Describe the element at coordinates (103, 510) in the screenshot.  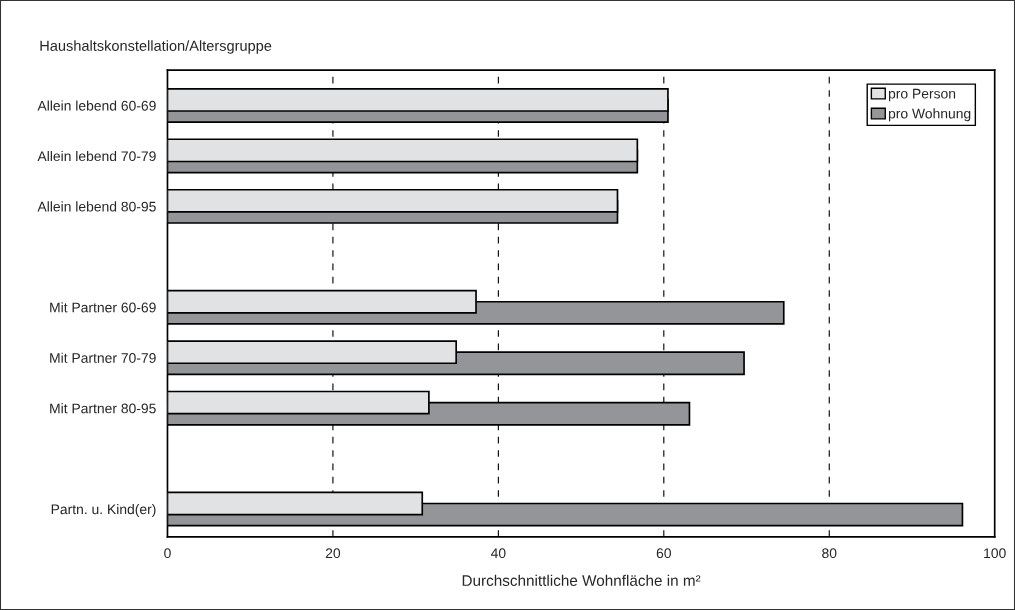
I see `y-tick-label: Partn. u. Kind(er)` at that location.